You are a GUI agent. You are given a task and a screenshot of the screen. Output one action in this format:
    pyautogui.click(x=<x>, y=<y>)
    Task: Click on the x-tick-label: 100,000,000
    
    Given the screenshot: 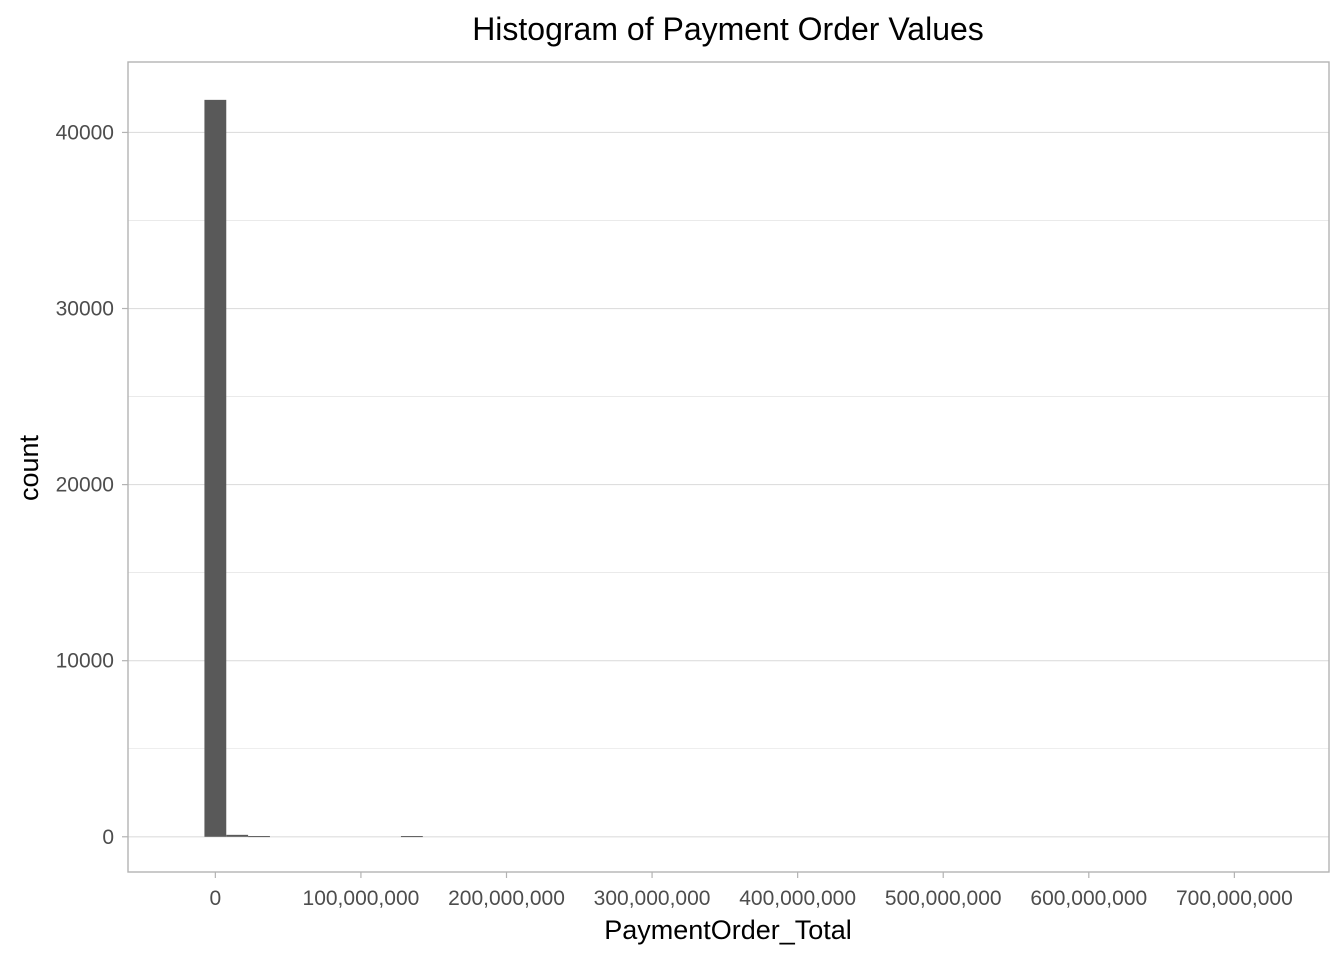 What is the action you would take?
    pyautogui.click(x=361, y=898)
    